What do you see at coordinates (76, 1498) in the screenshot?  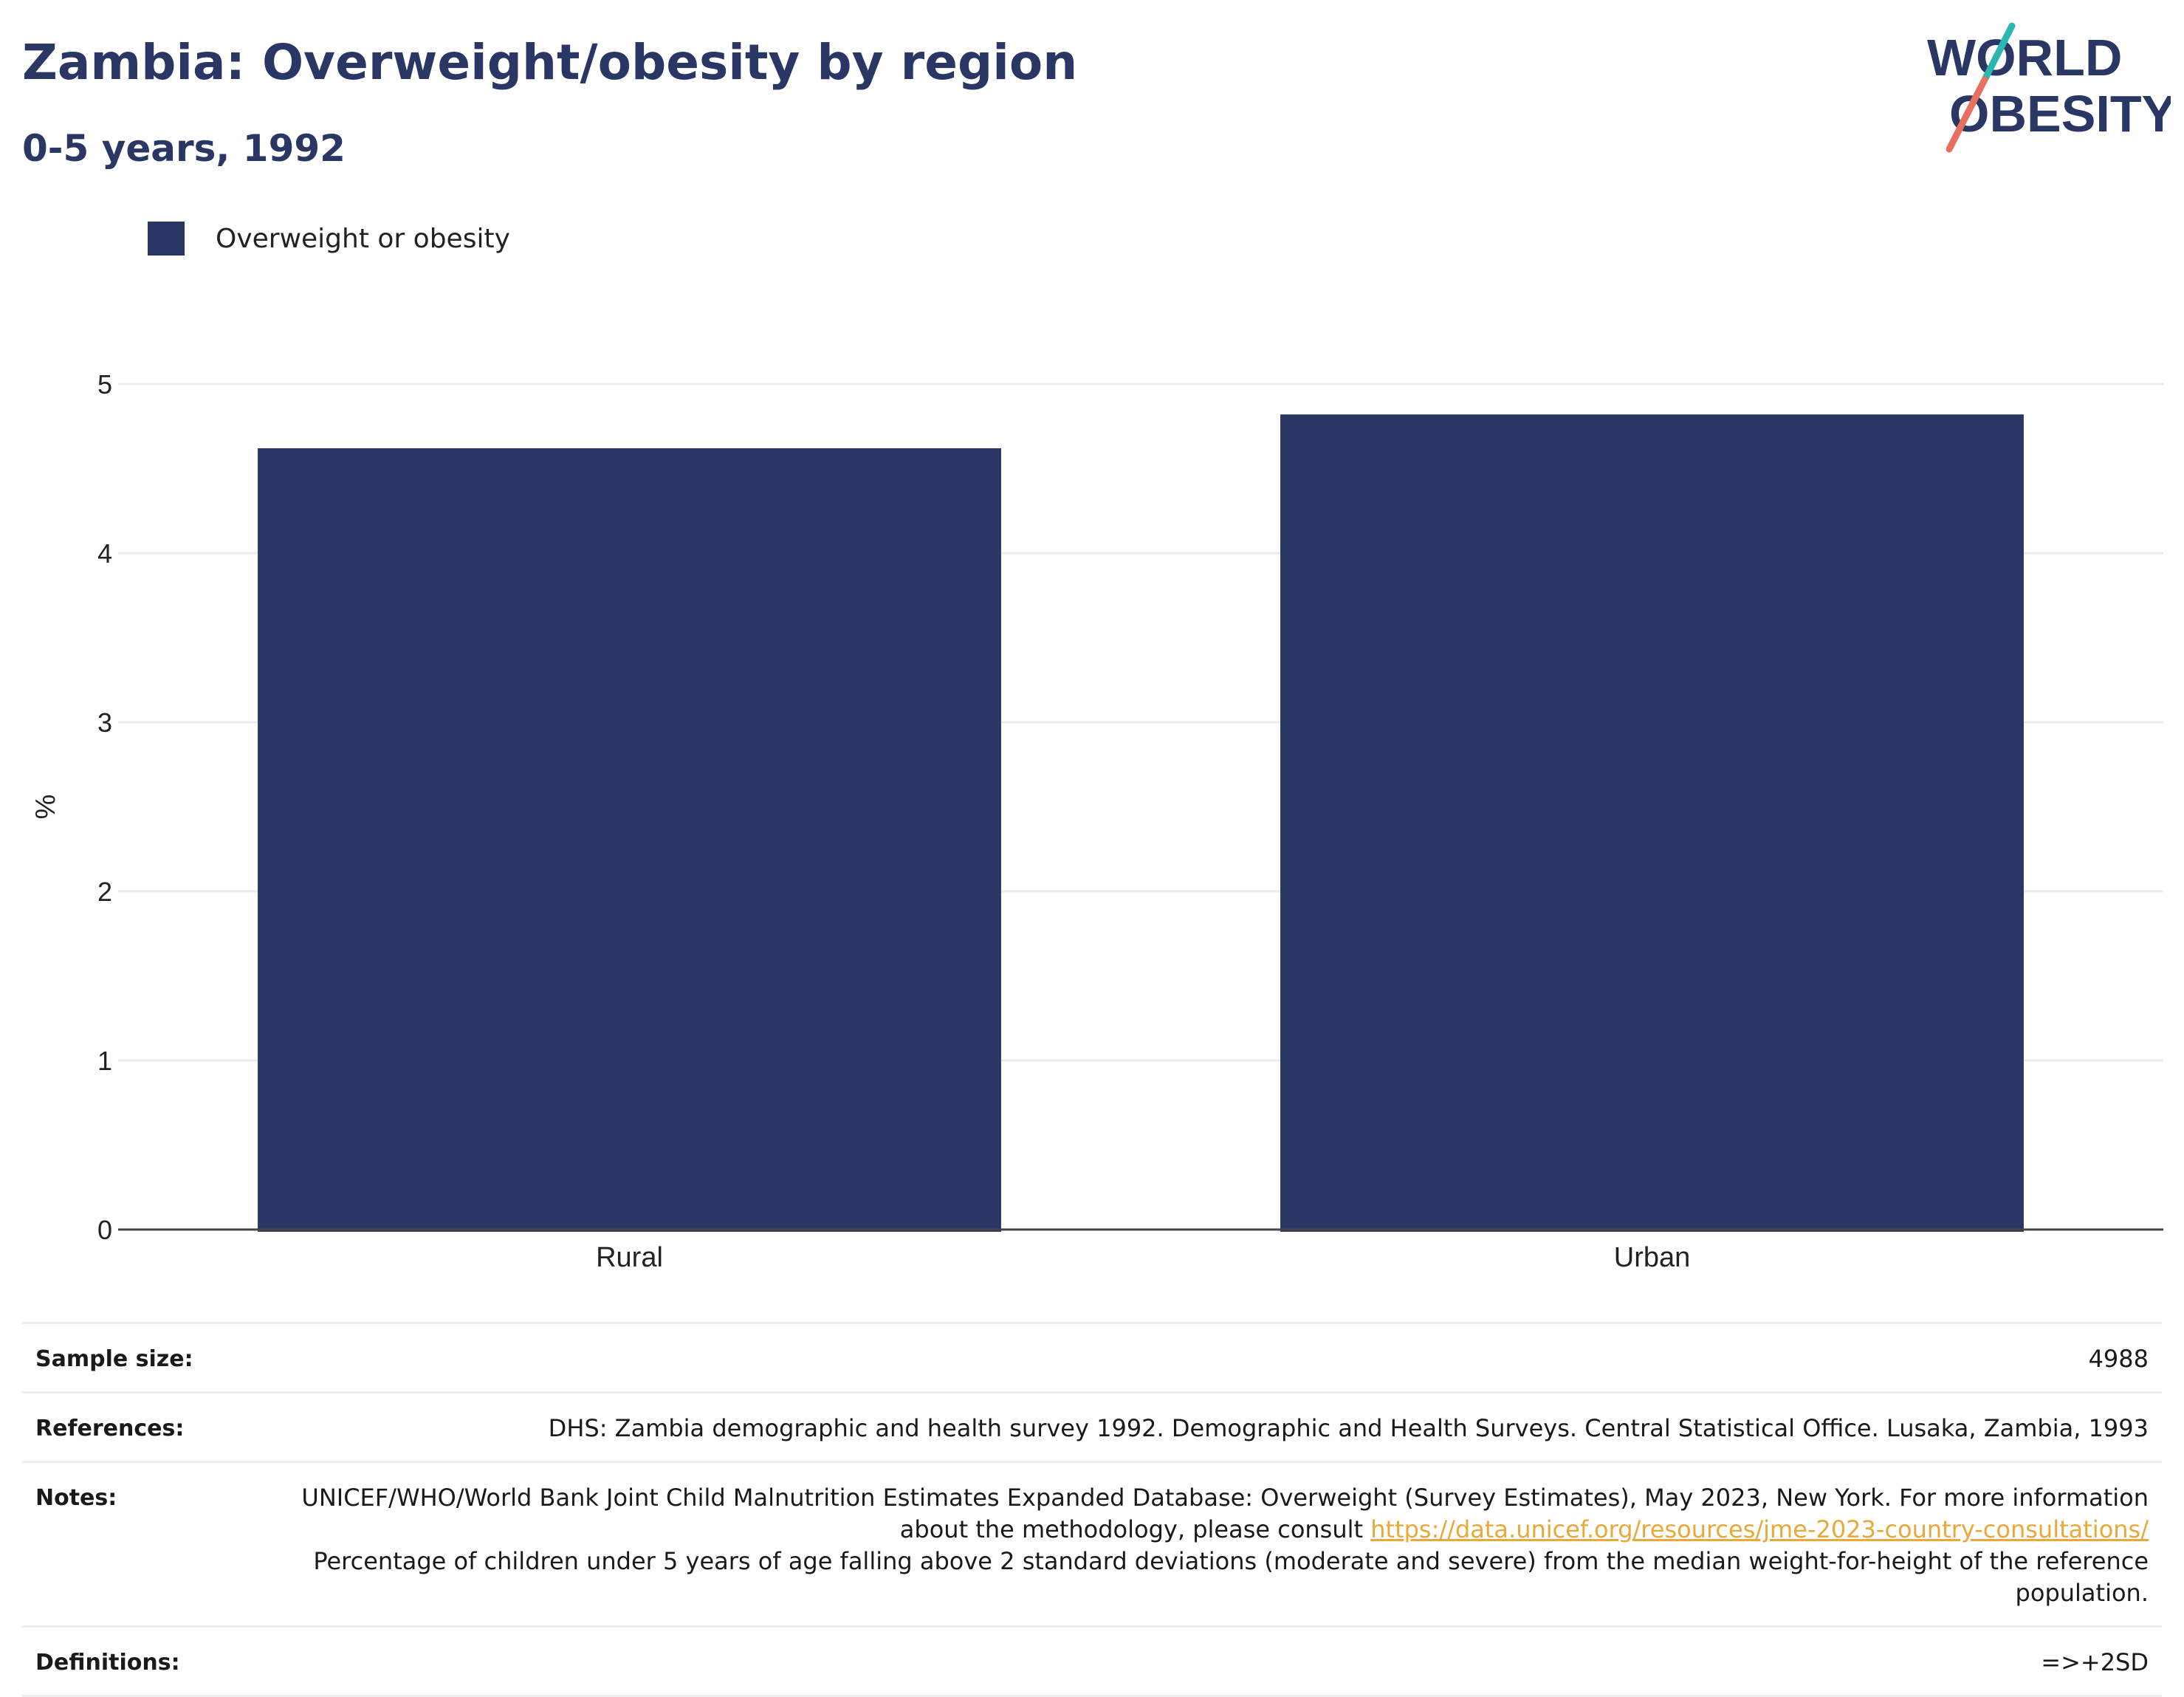 I see `notes-label: Notes:` at bounding box center [76, 1498].